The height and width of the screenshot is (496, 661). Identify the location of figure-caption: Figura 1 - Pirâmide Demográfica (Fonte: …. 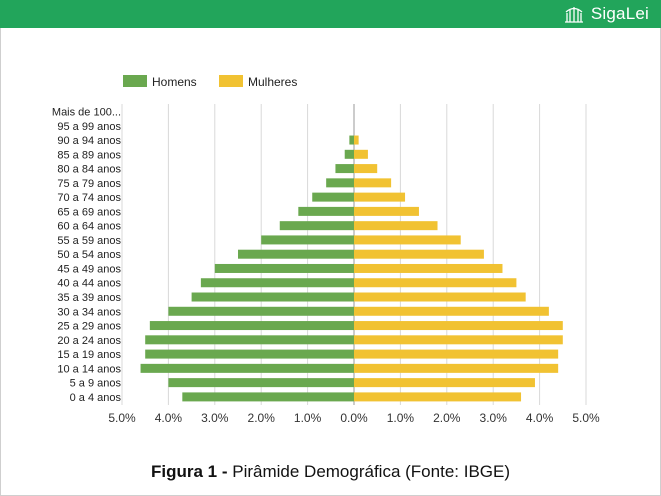
(330, 472).